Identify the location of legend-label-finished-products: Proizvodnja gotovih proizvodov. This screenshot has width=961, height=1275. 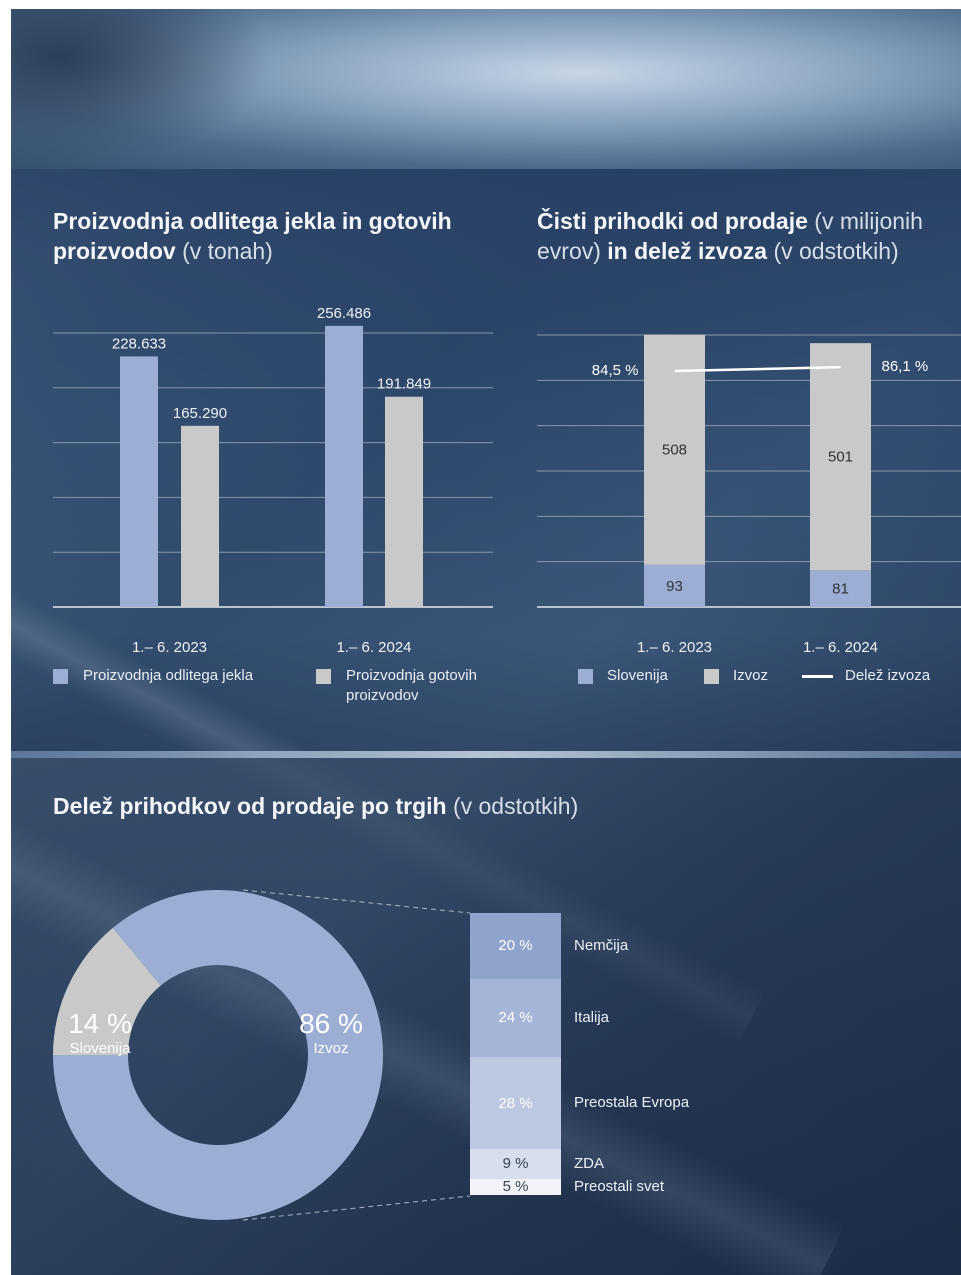
(426, 686).